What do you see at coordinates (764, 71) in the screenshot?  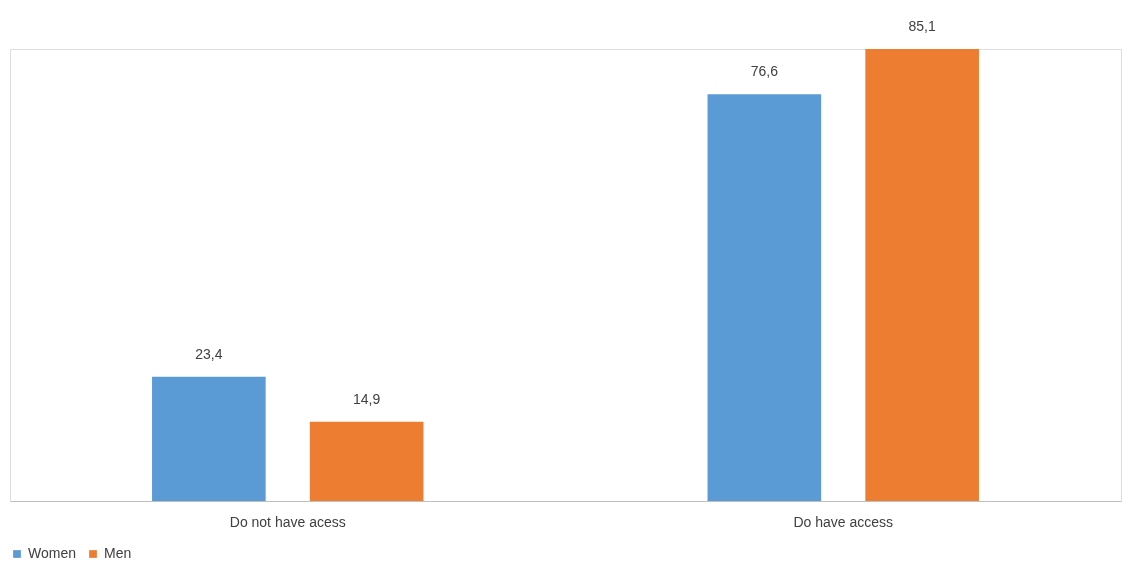 I see `data-label: 76,6` at bounding box center [764, 71].